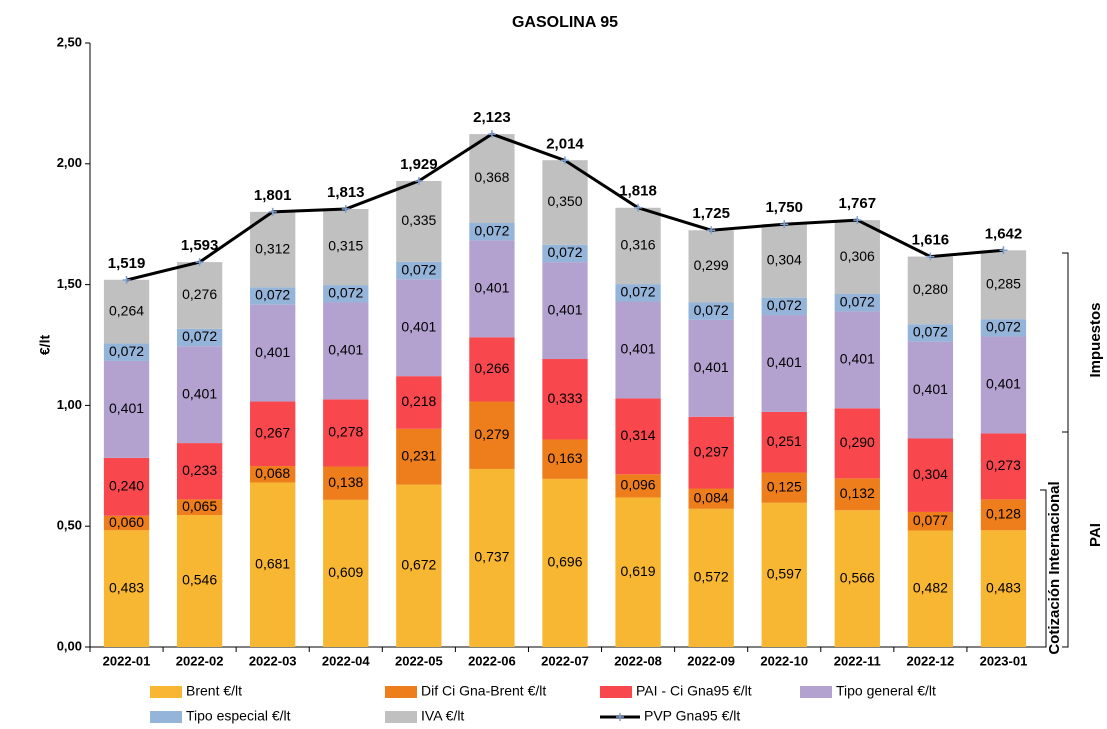  Describe the element at coordinates (272, 248) in the screenshot. I see `data-label: 0,312` at that location.